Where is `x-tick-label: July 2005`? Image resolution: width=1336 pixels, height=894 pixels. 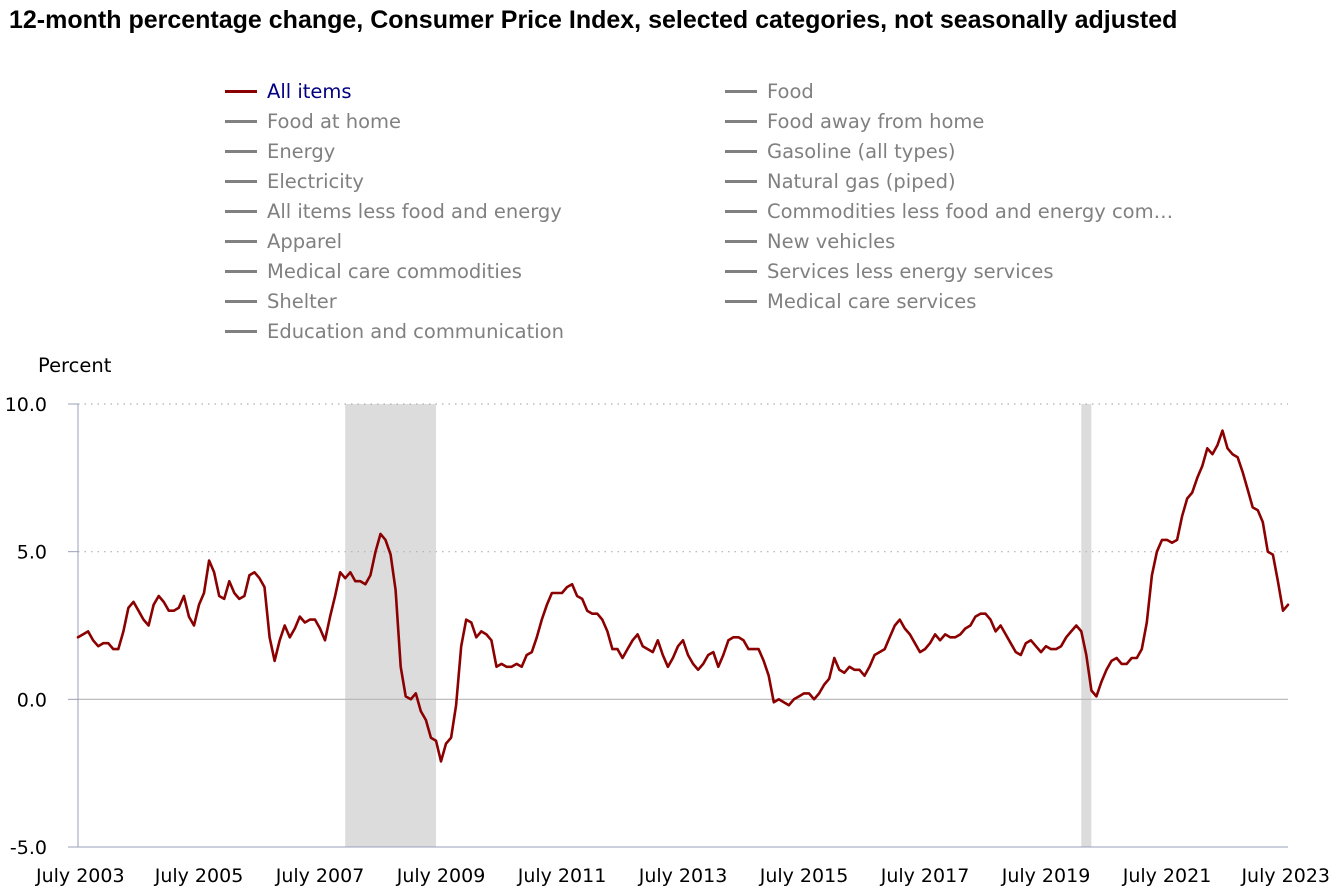 x-tick-label: July 2005 is located at coordinates (199, 876).